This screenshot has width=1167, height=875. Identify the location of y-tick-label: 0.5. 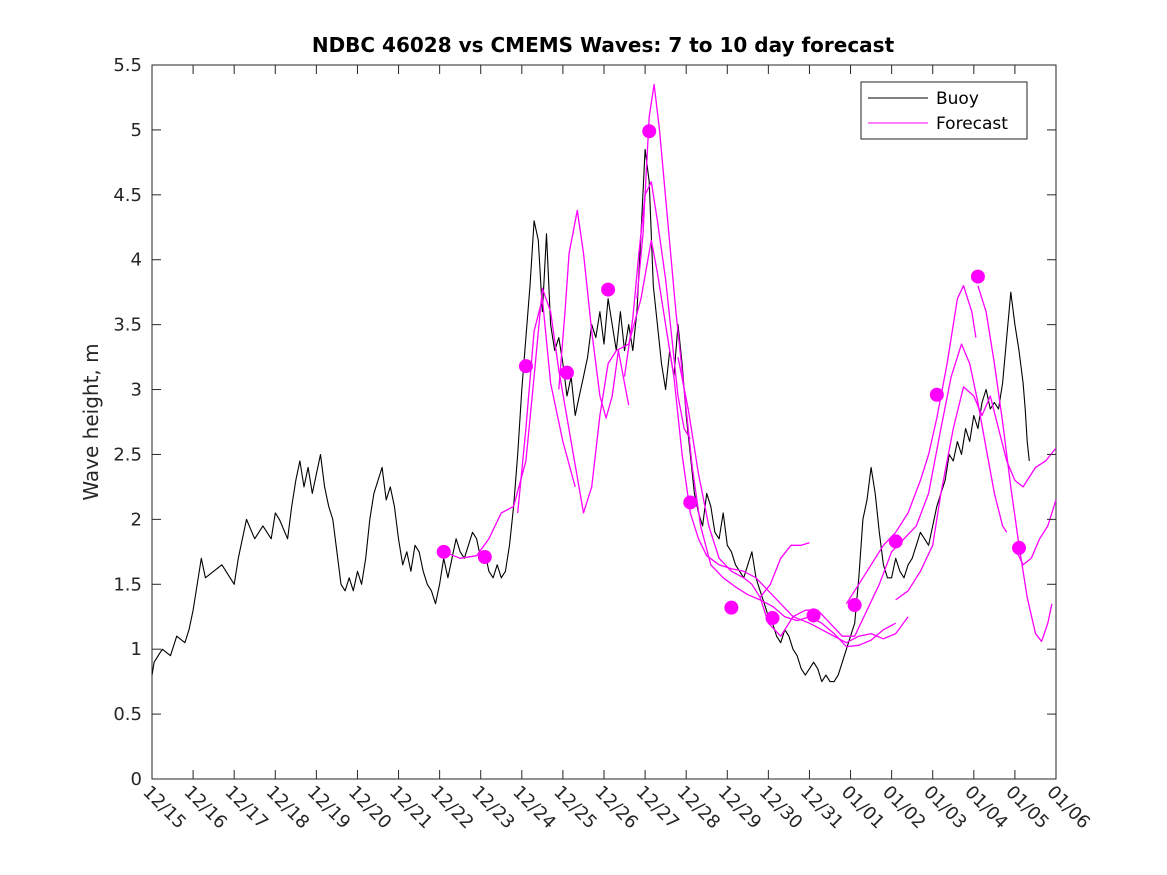
(127, 714).